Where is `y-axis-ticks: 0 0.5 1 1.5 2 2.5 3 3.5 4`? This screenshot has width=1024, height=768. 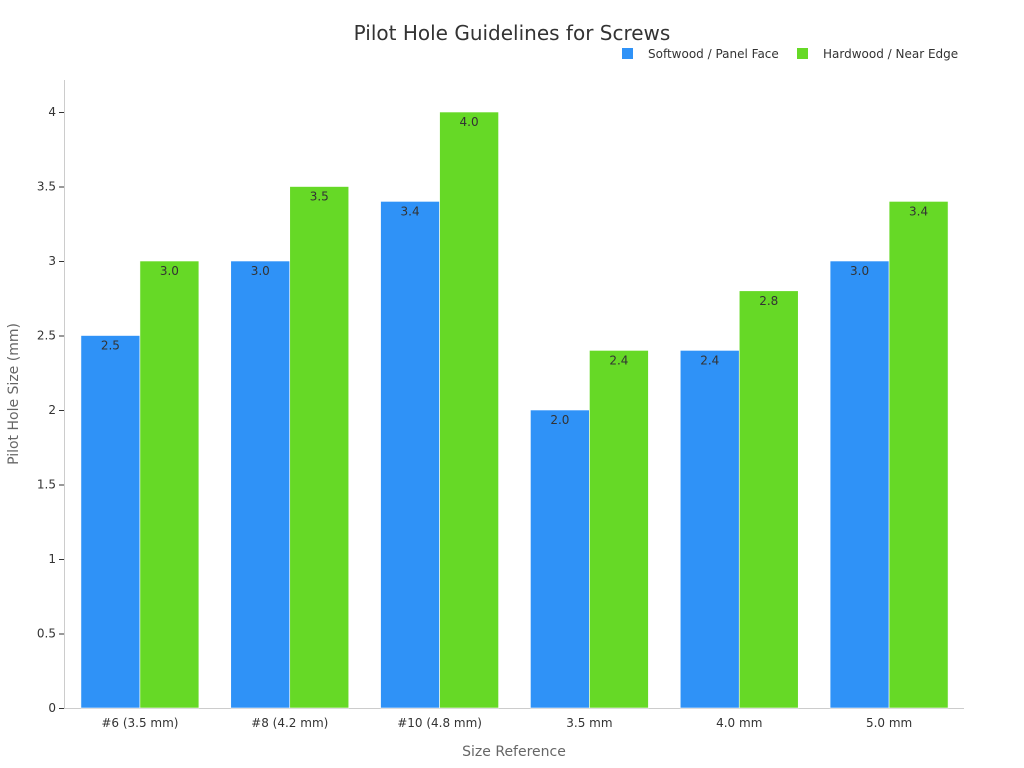 y-axis-ticks: 0 0.5 1 1.5 2 2.5 3 3.5 4 is located at coordinates (50, 410).